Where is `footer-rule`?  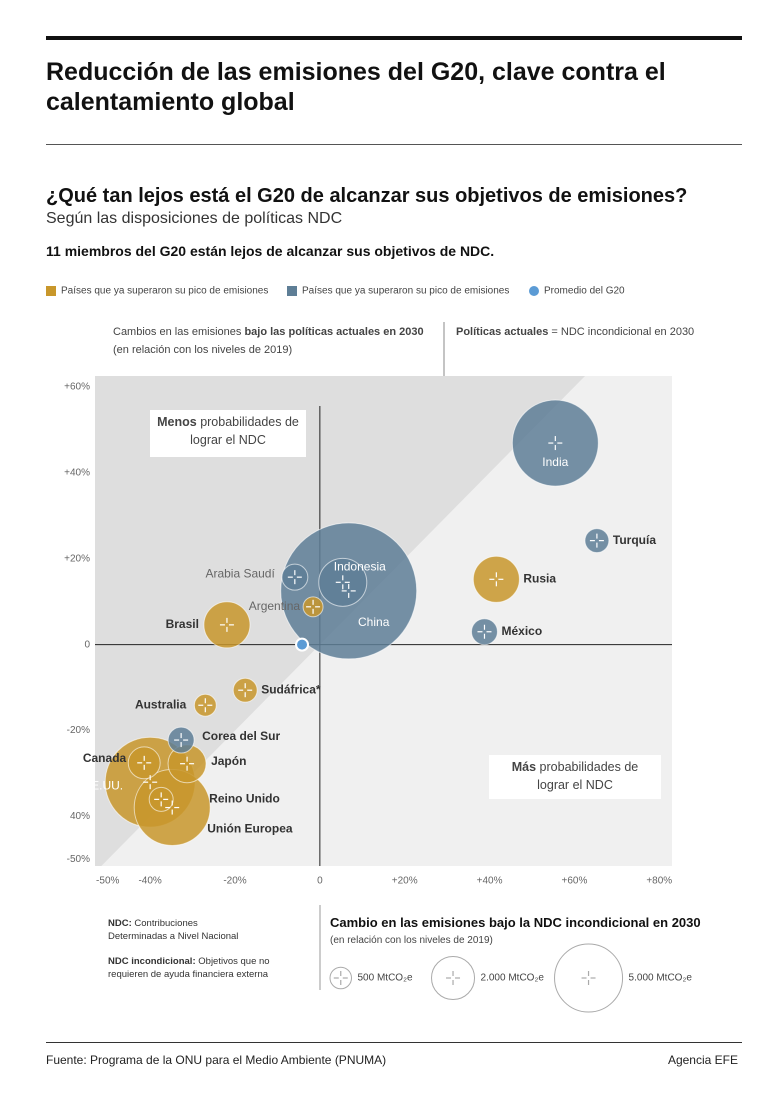 footer-rule is located at coordinates (394, 1042).